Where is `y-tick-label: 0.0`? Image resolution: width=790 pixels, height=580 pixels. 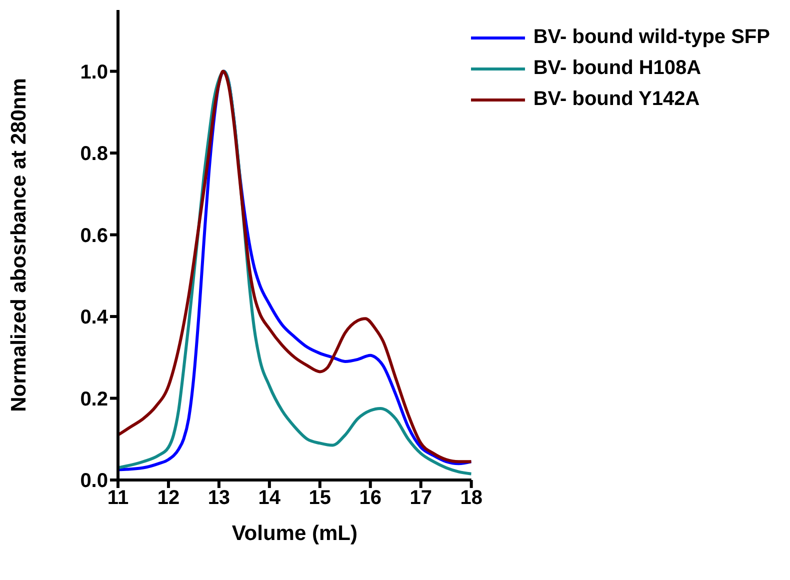
y-tick-label: 0.0 is located at coordinates (94, 481).